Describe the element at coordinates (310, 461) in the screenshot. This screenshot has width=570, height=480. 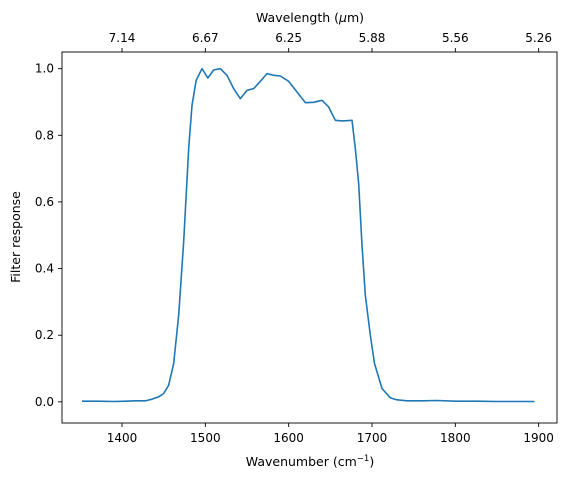
I see `x-axis-label: Wavenumber (cm−1)` at that location.